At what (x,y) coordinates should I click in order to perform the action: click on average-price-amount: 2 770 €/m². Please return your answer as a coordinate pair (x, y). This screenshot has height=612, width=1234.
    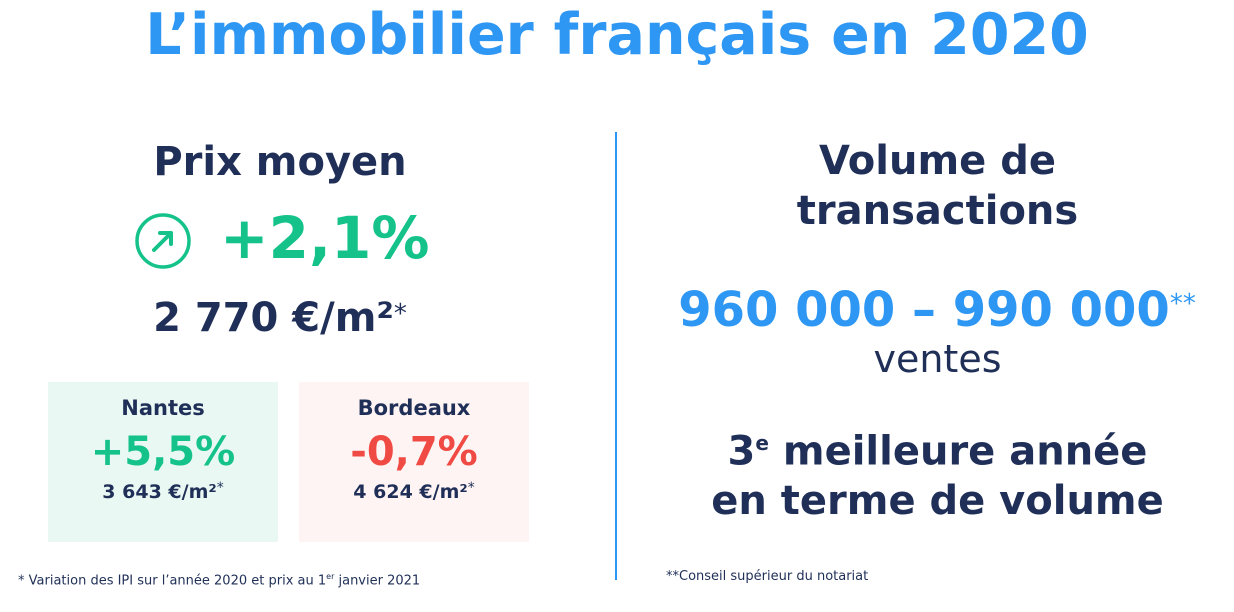
    Looking at the image, I should click on (273, 318).